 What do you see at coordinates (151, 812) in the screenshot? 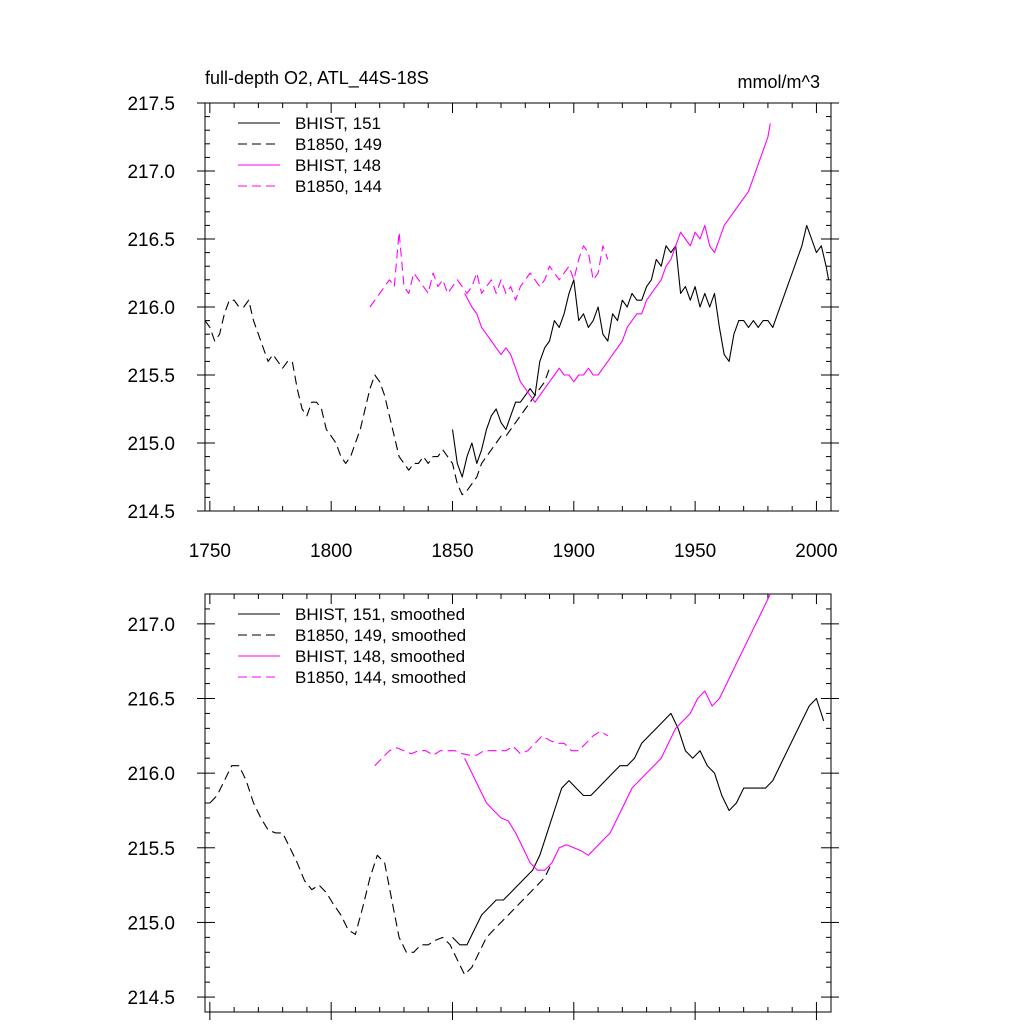
I see `bottom-y-tick-labels: 214.5 215.0 215.5 216.0 216.5 217.0` at bounding box center [151, 812].